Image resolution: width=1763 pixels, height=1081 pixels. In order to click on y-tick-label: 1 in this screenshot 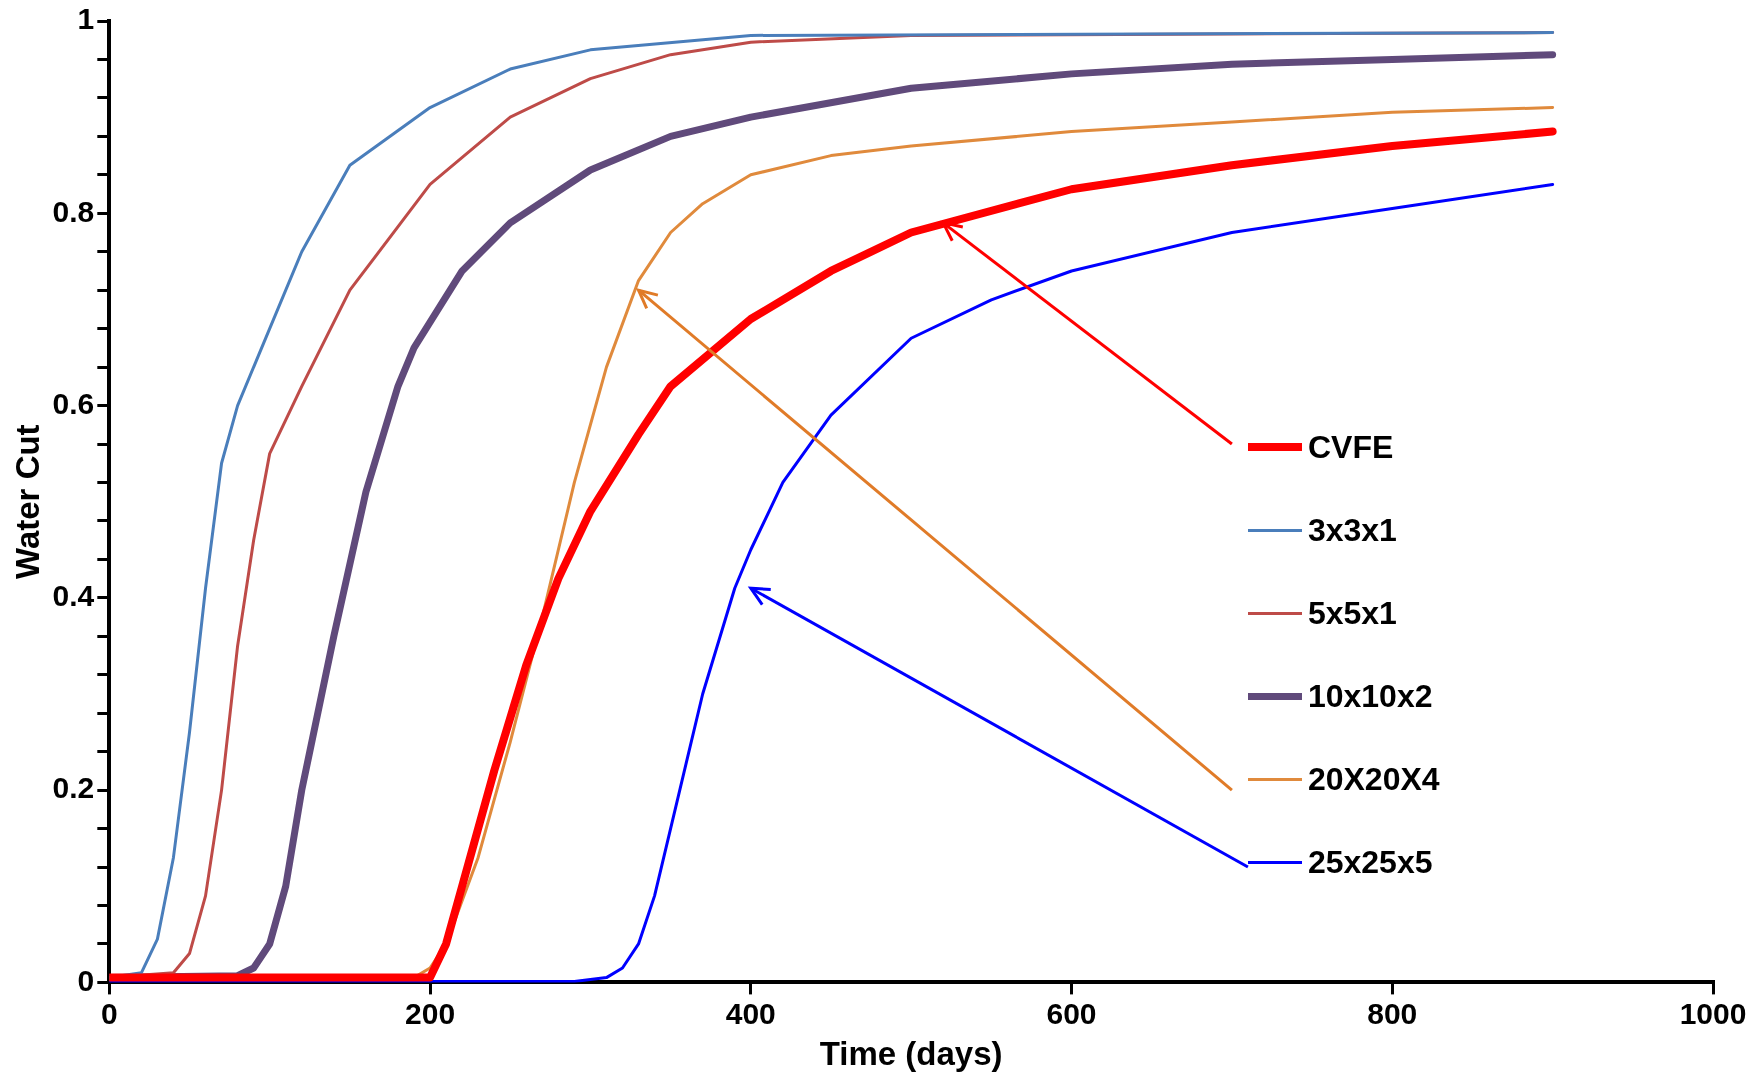, I will do `click(86, 19)`.